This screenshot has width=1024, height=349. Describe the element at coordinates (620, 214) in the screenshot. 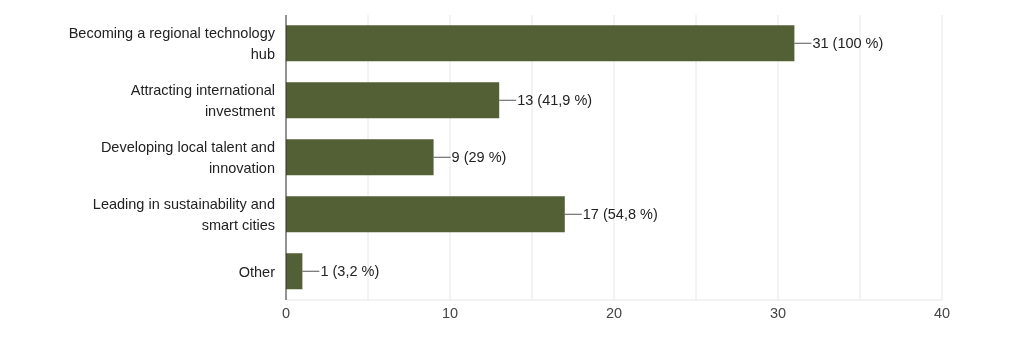

I see `data-label: 17 (54,8 %)` at that location.